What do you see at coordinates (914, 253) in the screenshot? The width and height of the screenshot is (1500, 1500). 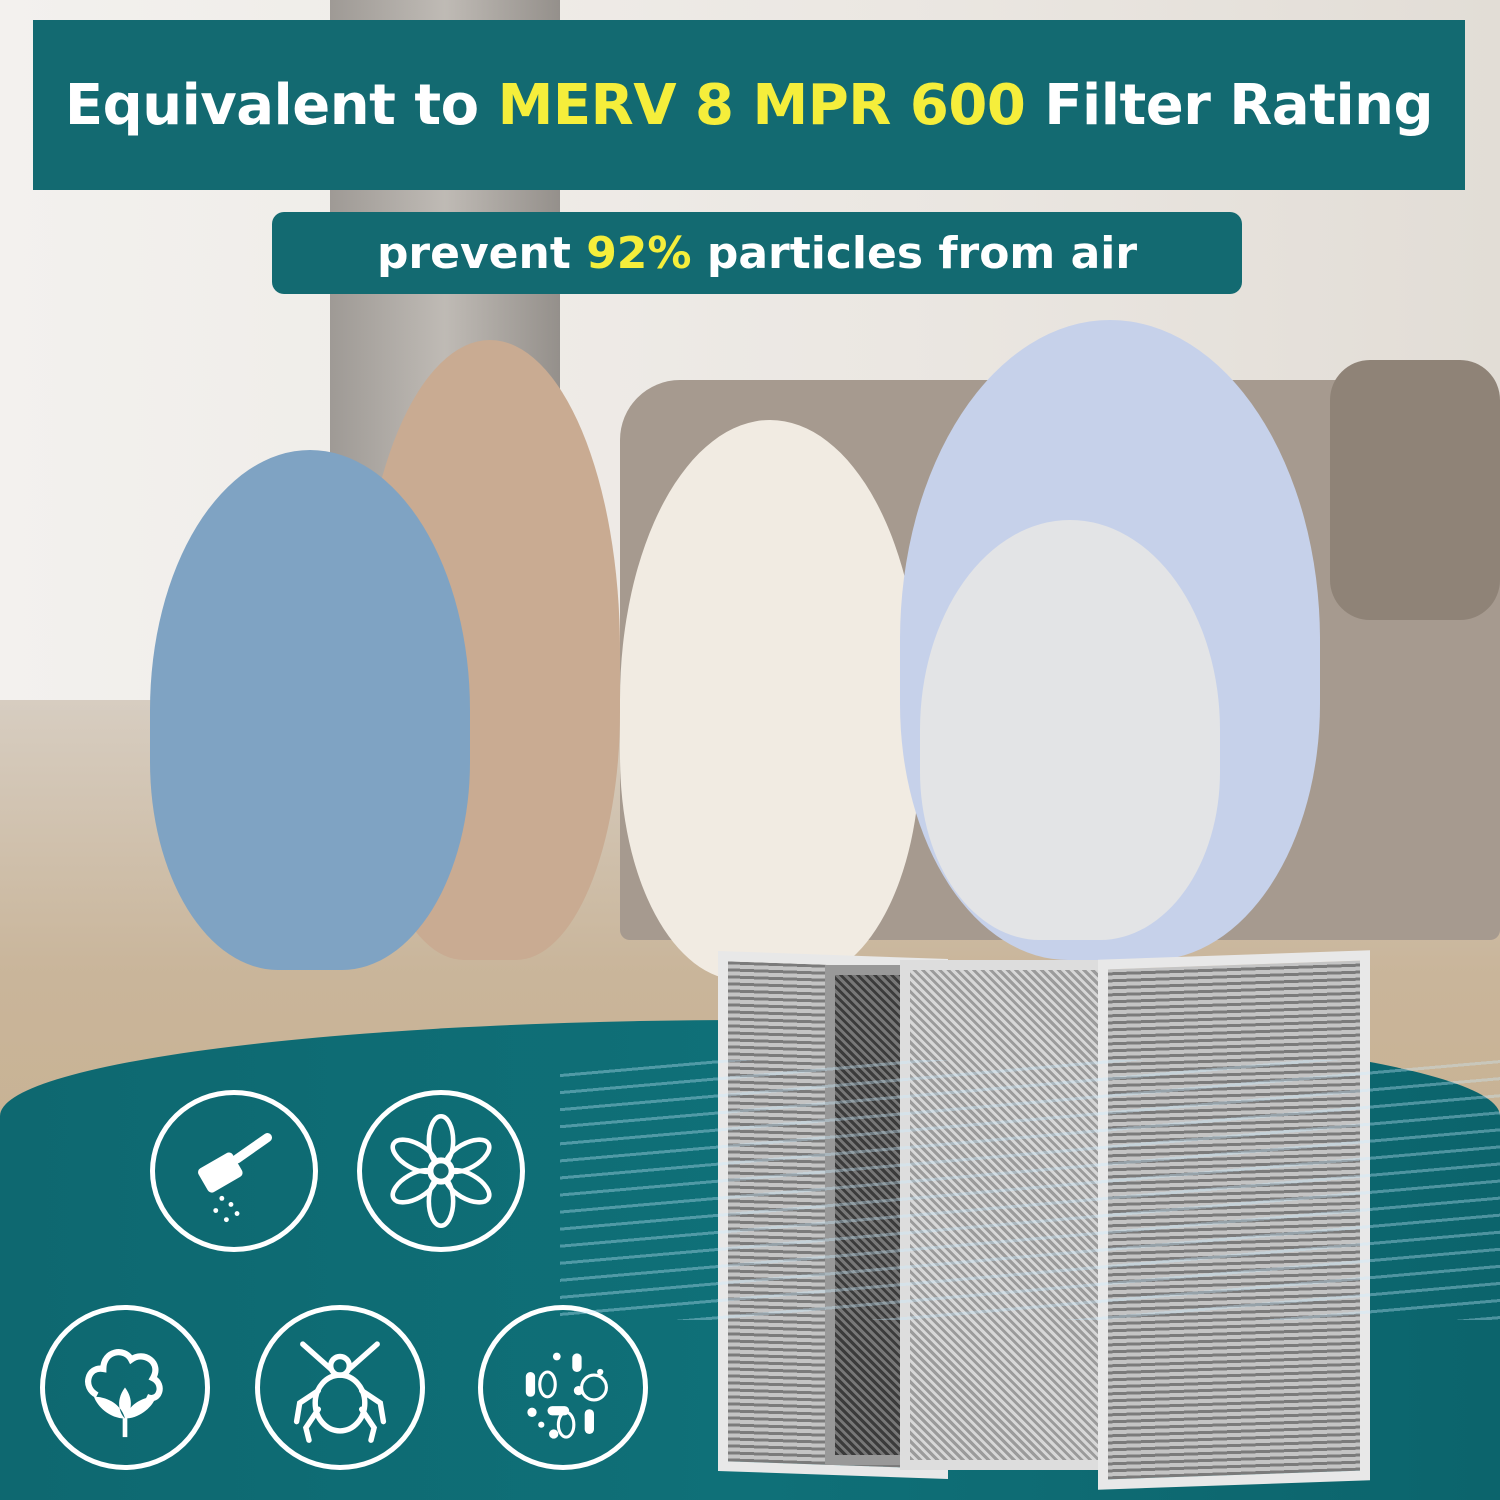 I see `subtitle-suffix: particles from air` at bounding box center [914, 253].